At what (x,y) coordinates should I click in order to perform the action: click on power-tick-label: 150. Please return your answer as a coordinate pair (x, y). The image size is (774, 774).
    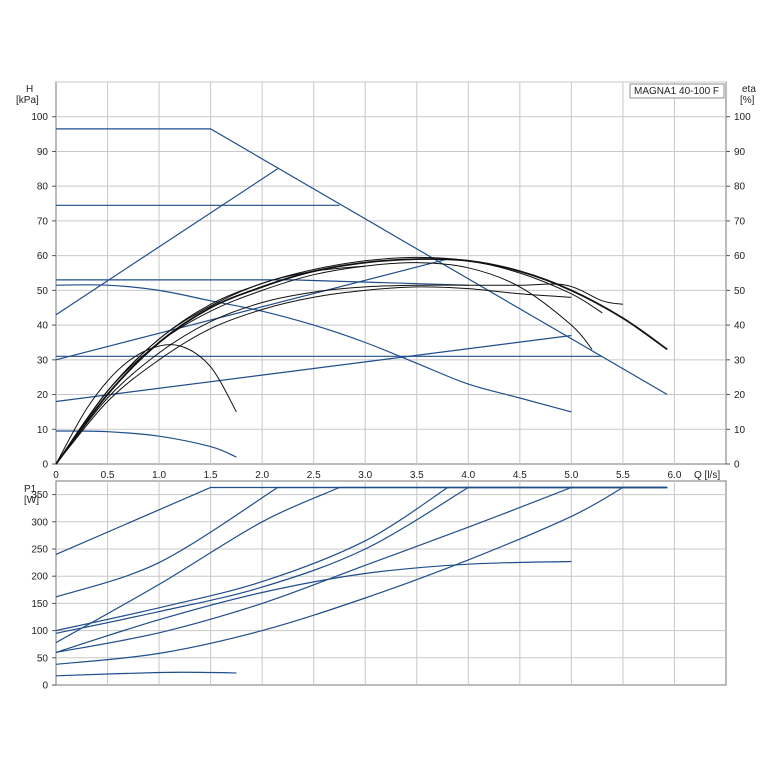
    Looking at the image, I should click on (39, 604).